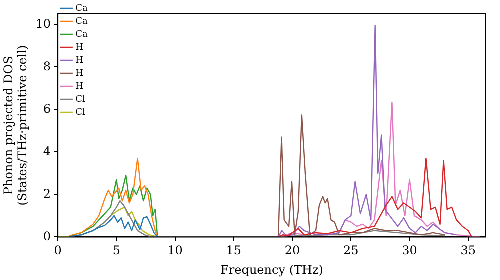  What do you see at coordinates (468, 251) in the screenshot?
I see `x-tick-label: 35` at bounding box center [468, 251].